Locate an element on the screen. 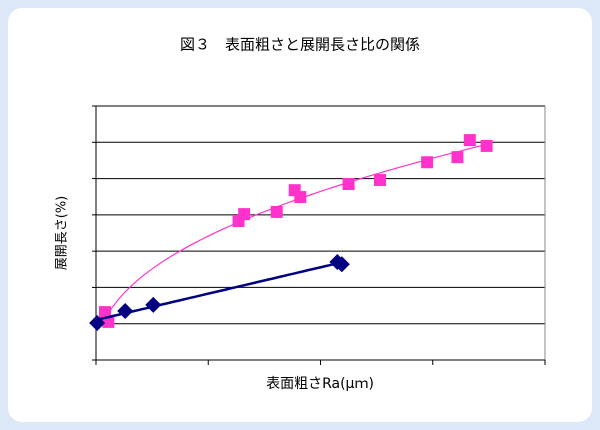  chart-title: 図３ 表面粗さと展開長さ比の関係 is located at coordinates (300, 45).